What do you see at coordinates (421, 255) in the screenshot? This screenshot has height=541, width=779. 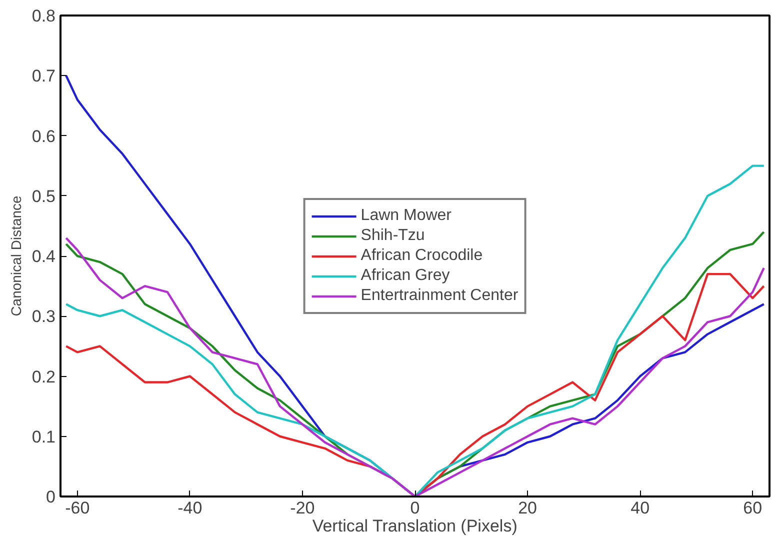 I see `legend-label: African Crocodile` at bounding box center [421, 255].